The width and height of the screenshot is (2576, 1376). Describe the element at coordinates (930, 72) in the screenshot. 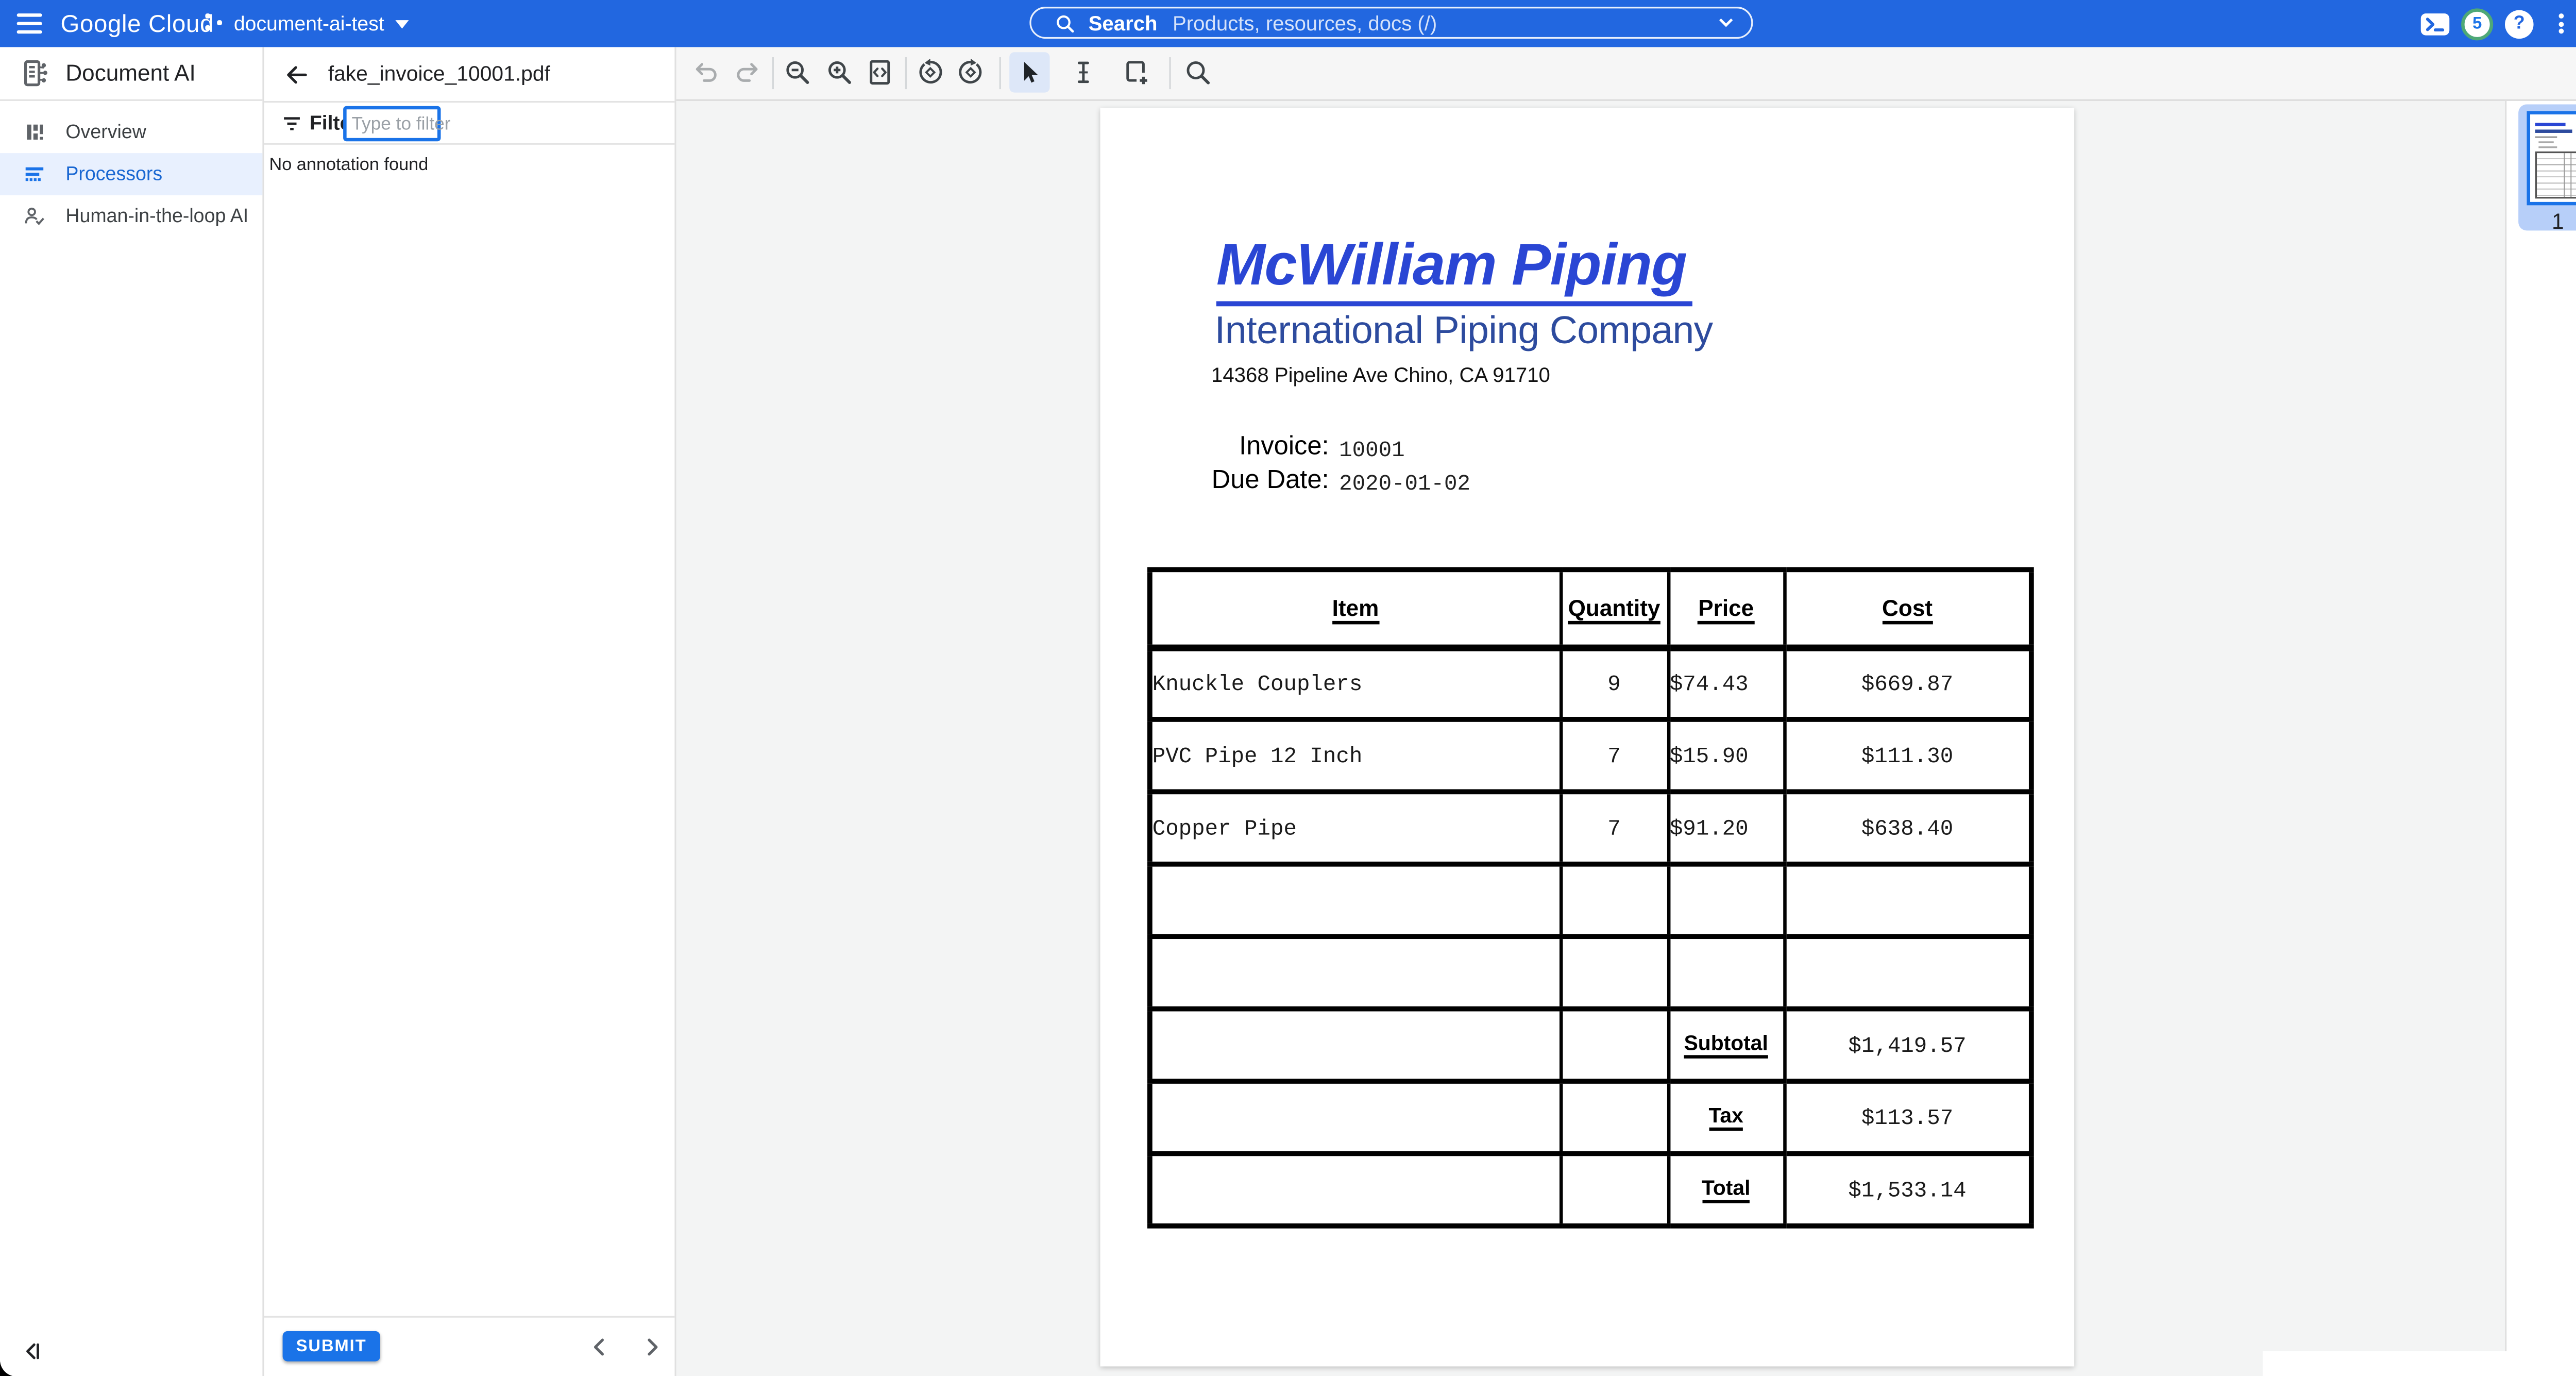

I see `rotate-left-icon` at that location.